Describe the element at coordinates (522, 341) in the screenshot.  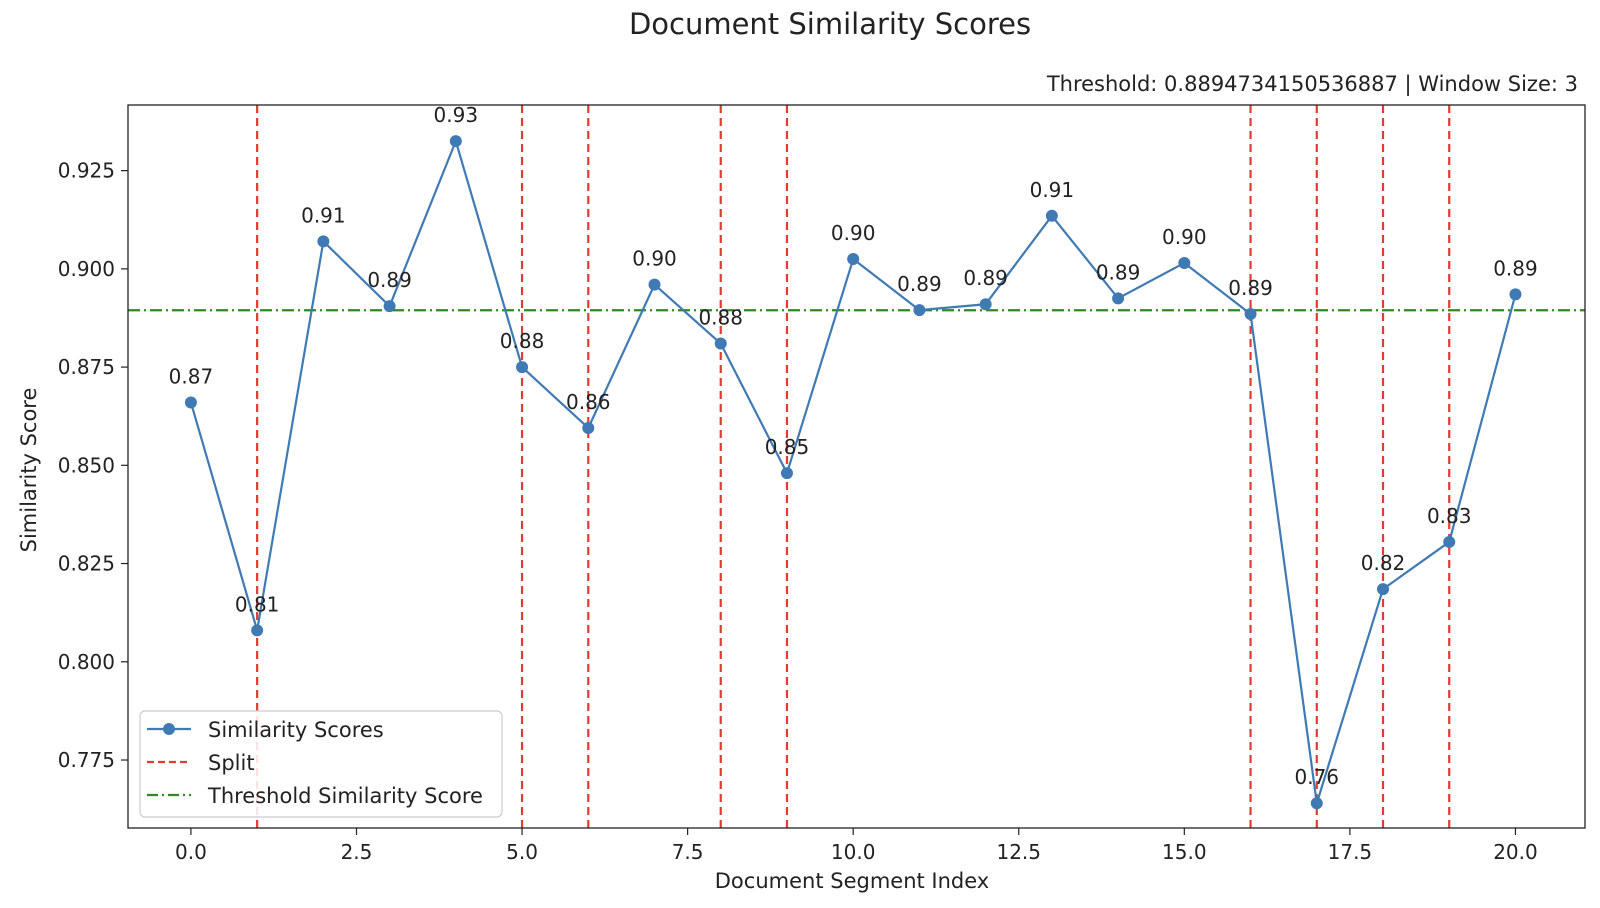
I see `data-label-5: 0.88` at that location.